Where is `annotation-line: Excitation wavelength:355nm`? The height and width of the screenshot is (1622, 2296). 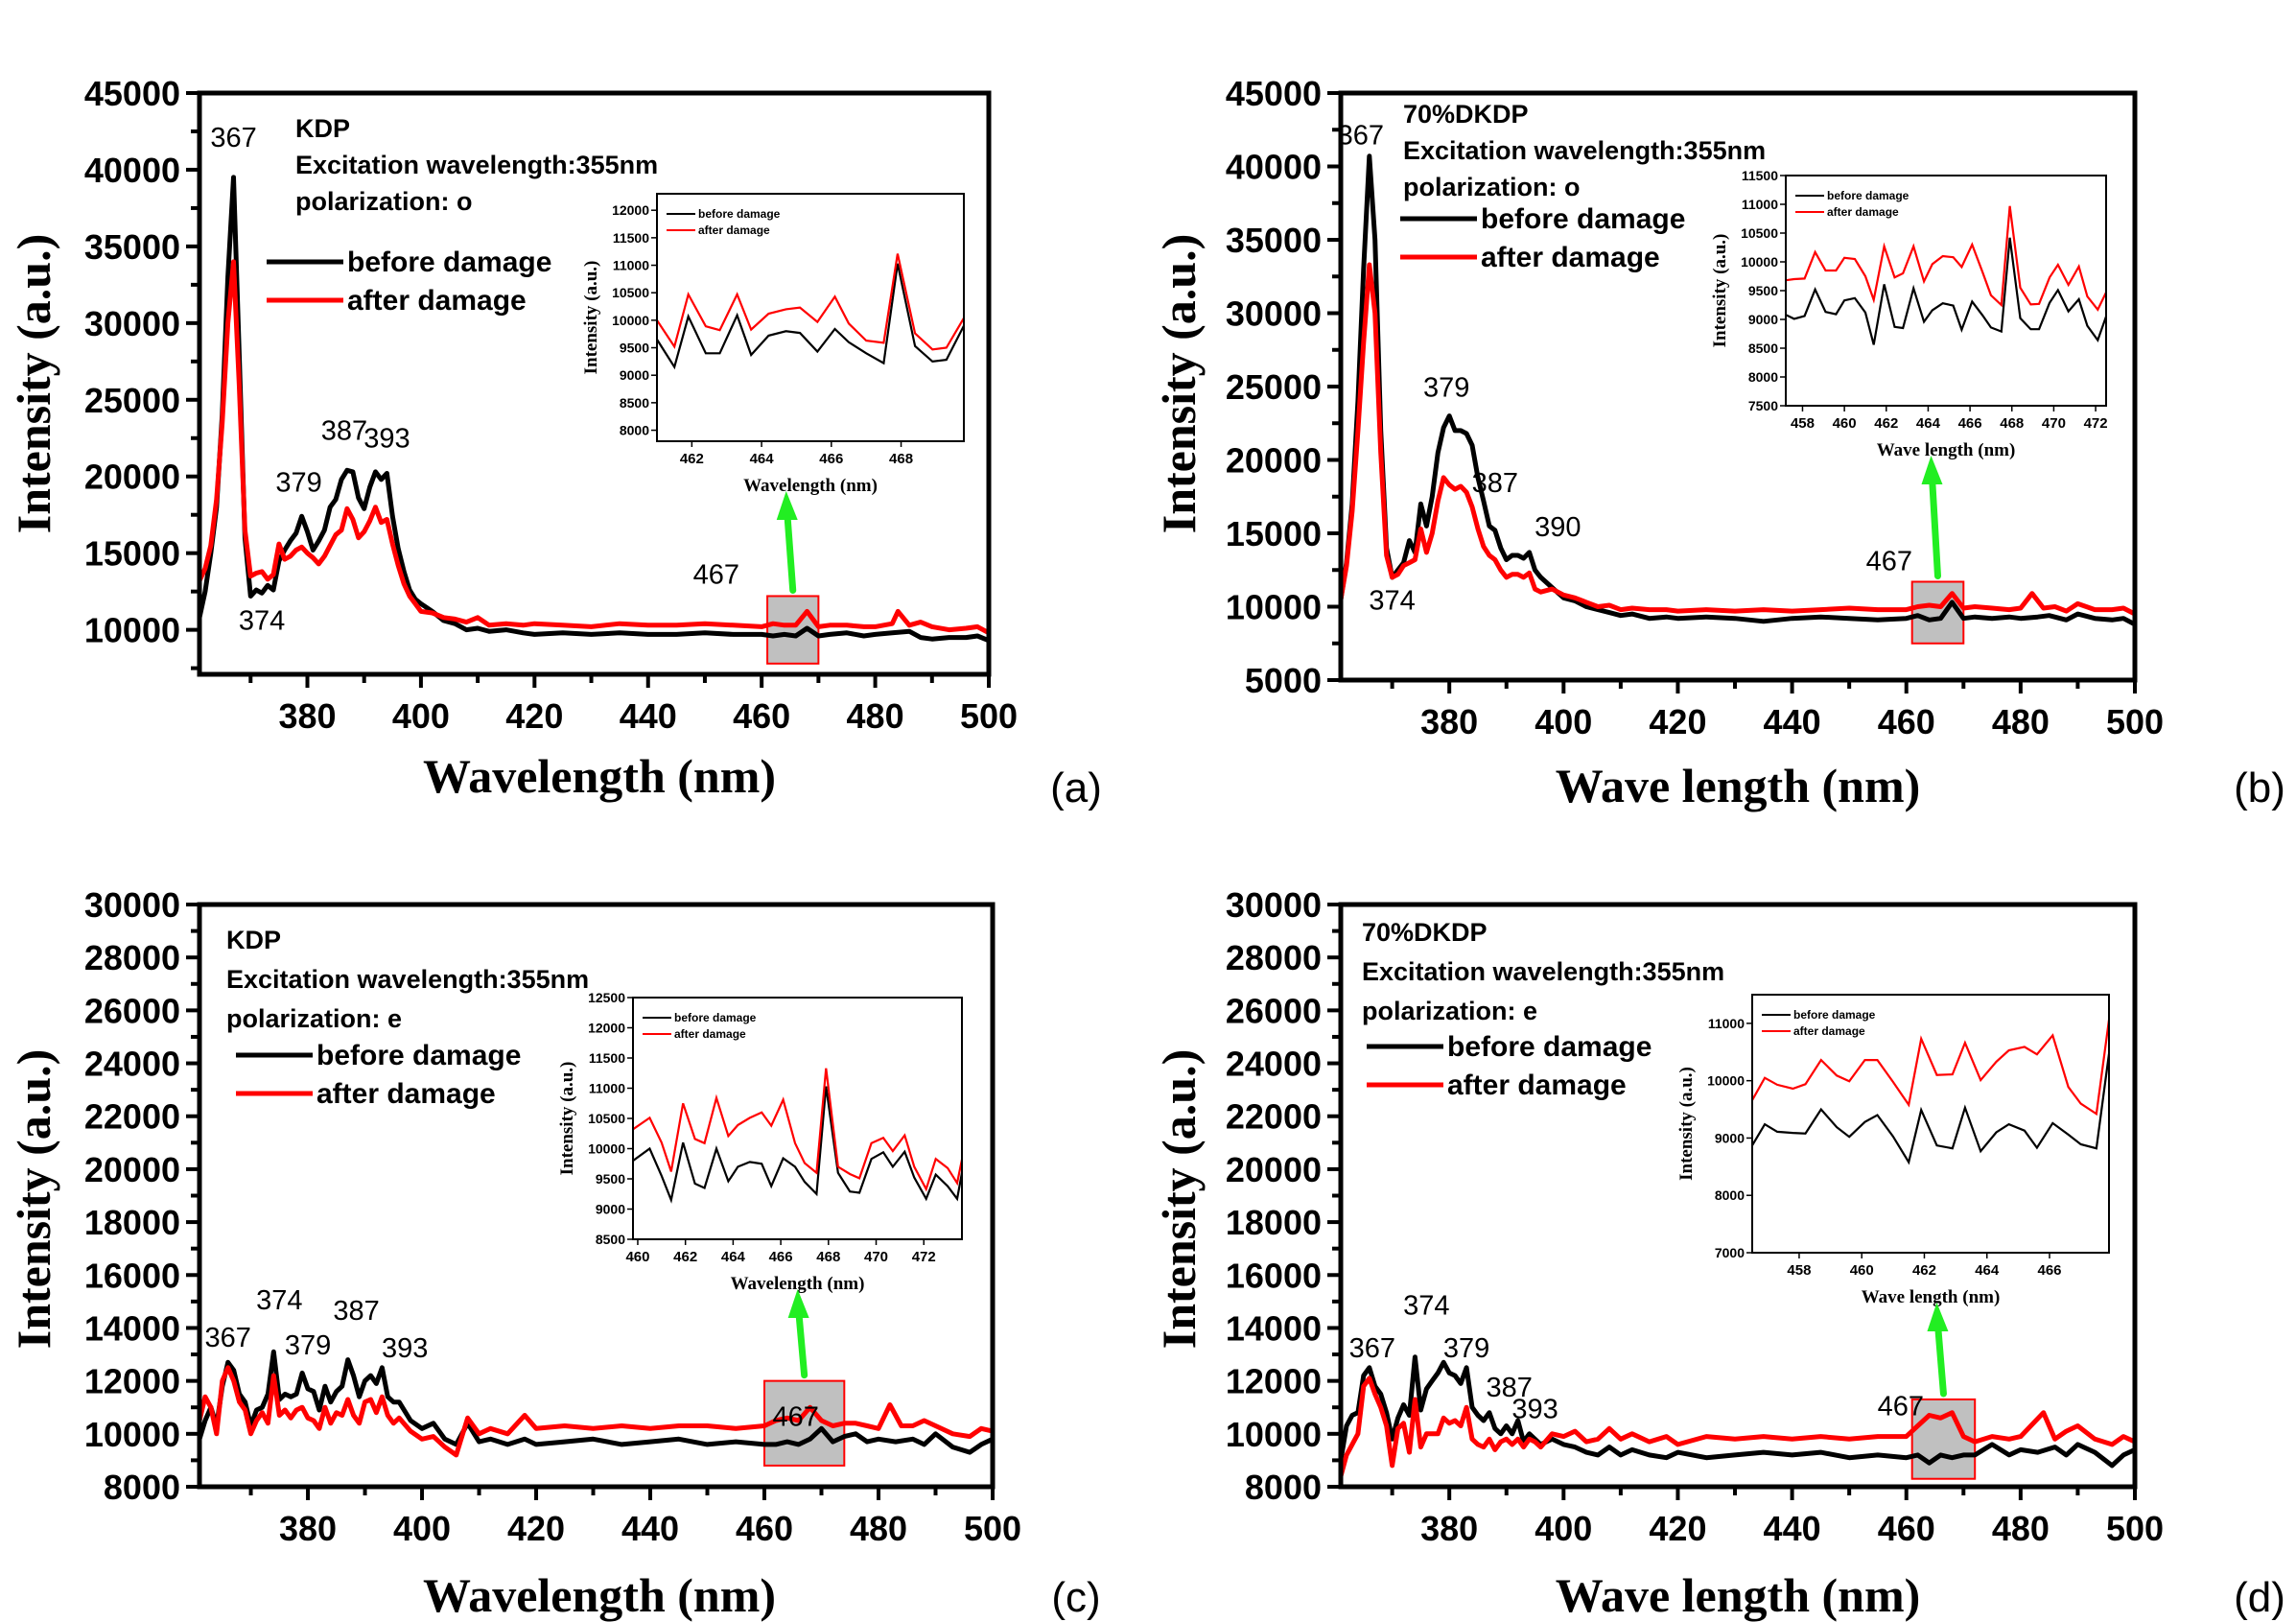
annotation-line: Excitation wavelength:355nm is located at coordinates (407, 979).